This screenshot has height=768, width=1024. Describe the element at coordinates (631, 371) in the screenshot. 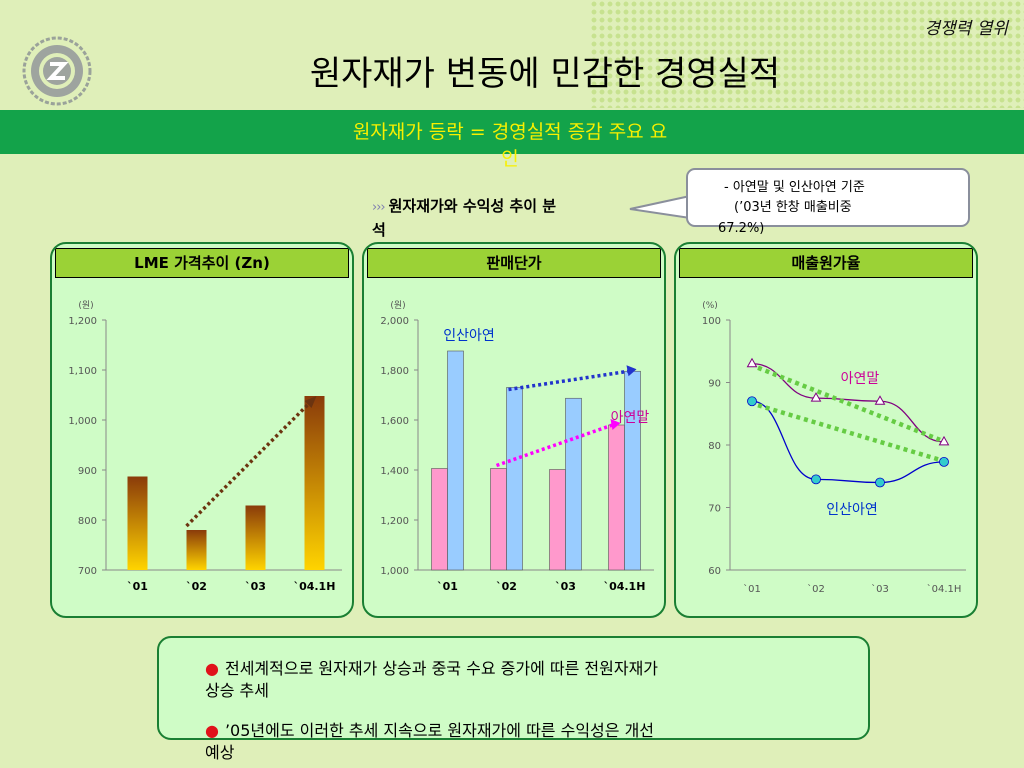

I see `trend-arrow-zinc-phosphate-head` at that location.